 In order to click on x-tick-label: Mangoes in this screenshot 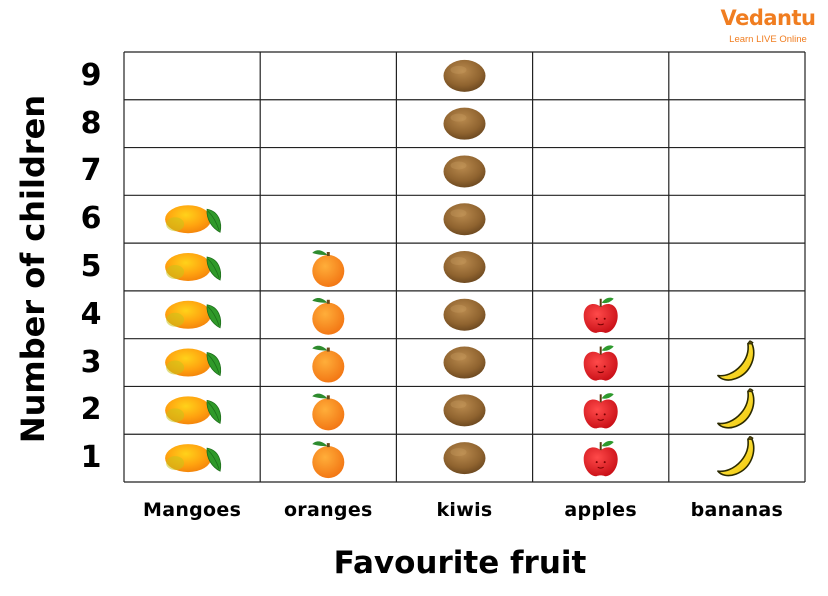, I will do `click(192, 510)`.